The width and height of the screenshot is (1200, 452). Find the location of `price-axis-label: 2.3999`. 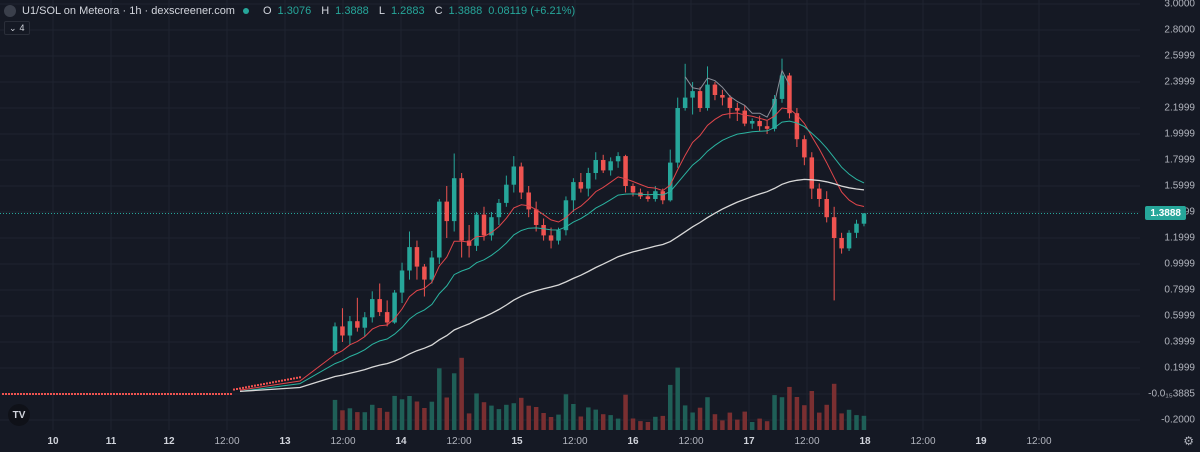

price-axis-label: 2.3999 is located at coordinates (1179, 82).